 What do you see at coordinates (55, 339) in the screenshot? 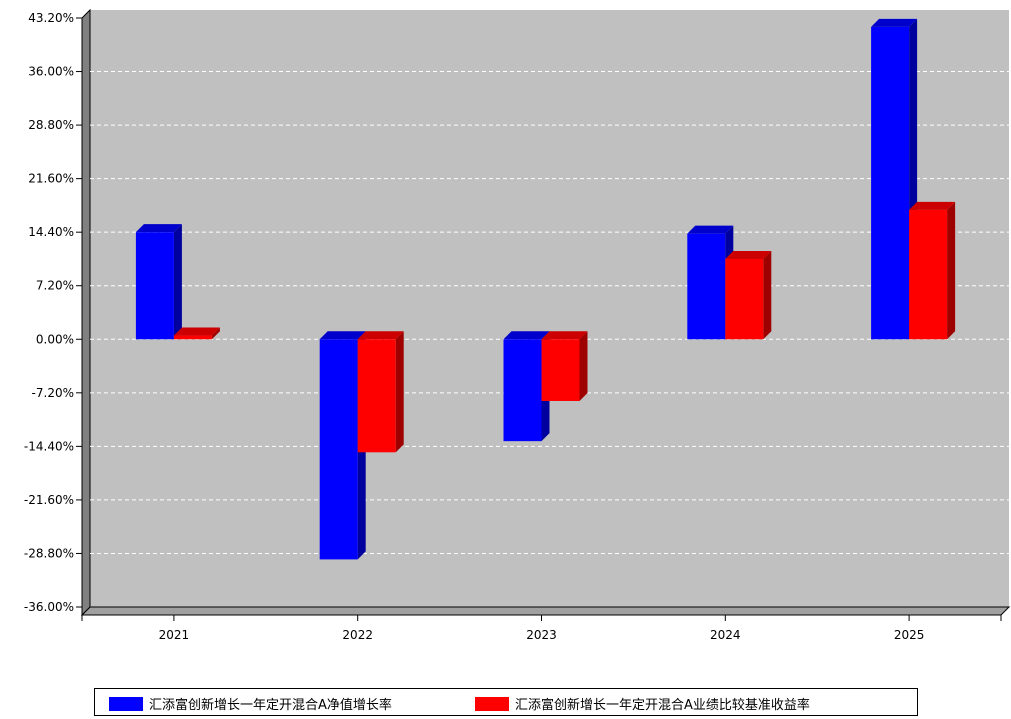
I see `y-tick-label: 0.00%` at bounding box center [55, 339].